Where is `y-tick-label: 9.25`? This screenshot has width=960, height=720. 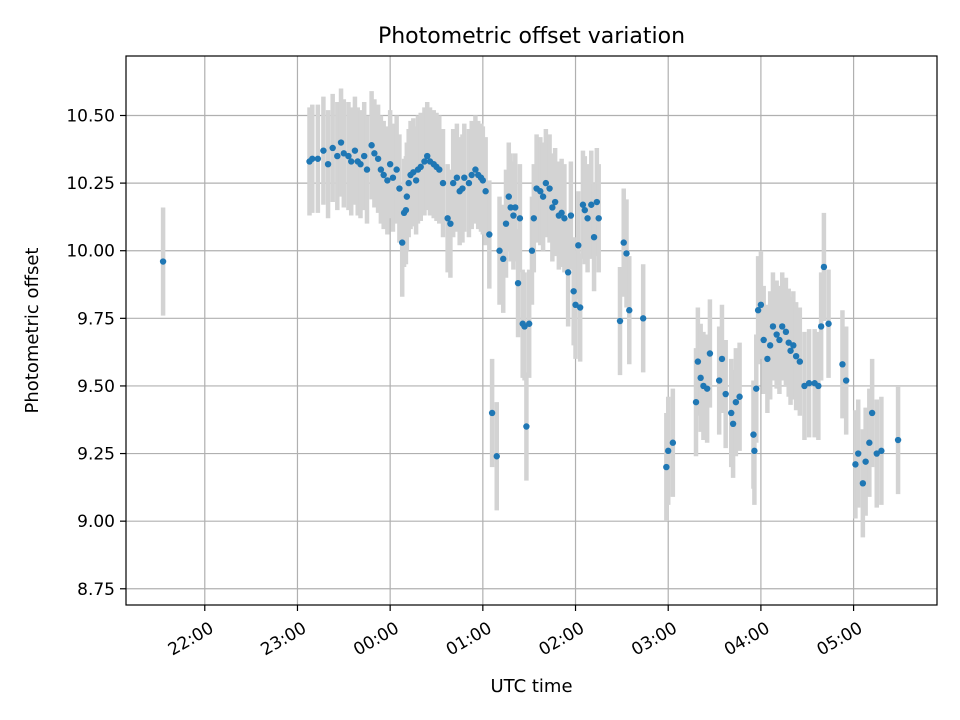
y-tick-label: 9.25 is located at coordinates (96, 455).